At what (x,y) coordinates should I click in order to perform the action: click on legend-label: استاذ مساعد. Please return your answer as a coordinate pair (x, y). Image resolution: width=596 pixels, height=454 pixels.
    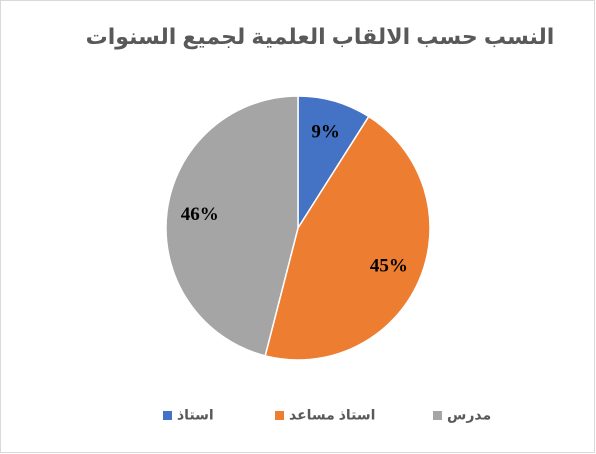
    Looking at the image, I should click on (332, 415).